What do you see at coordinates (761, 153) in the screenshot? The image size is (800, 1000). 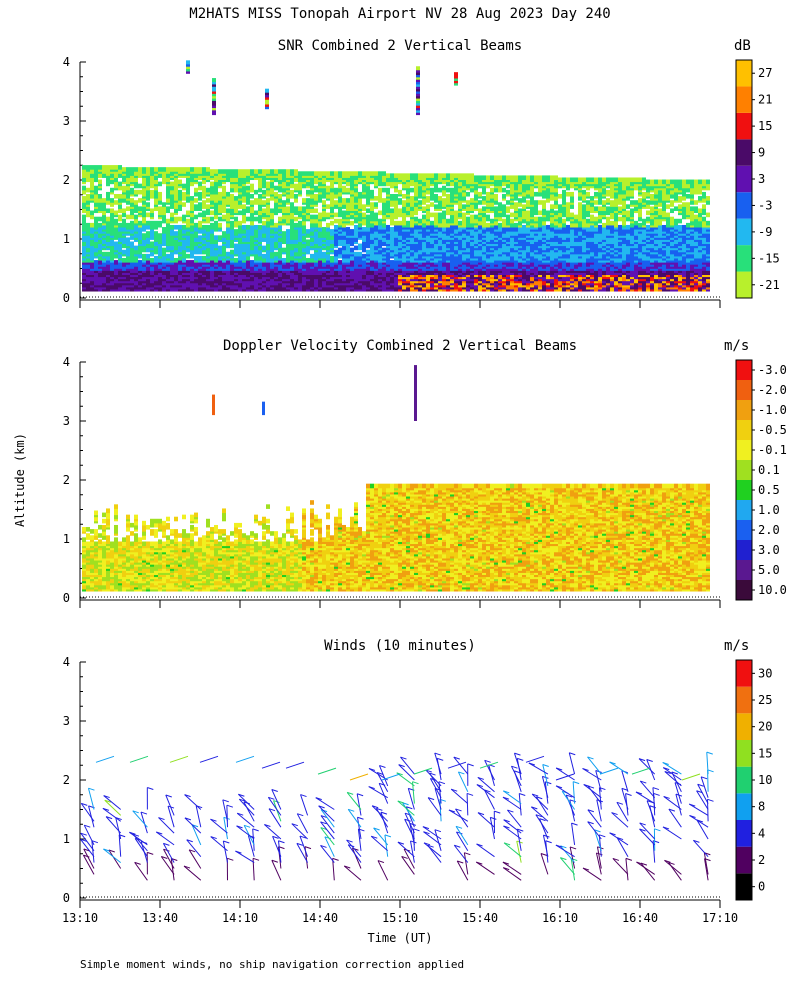 I see `colorbar-label: 9` at bounding box center [761, 153].